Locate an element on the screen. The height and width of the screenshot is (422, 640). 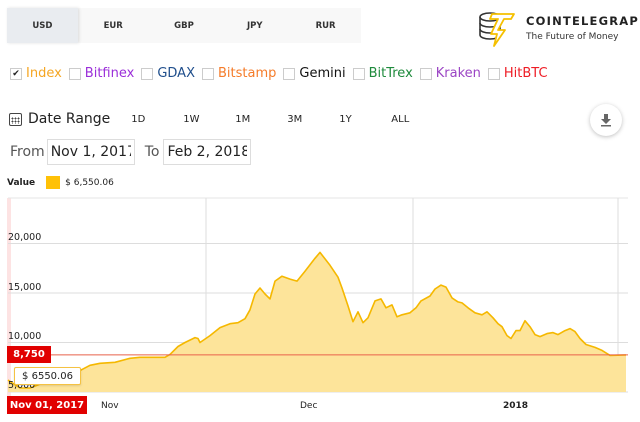
exchange-label: Gemini is located at coordinates (322, 73).